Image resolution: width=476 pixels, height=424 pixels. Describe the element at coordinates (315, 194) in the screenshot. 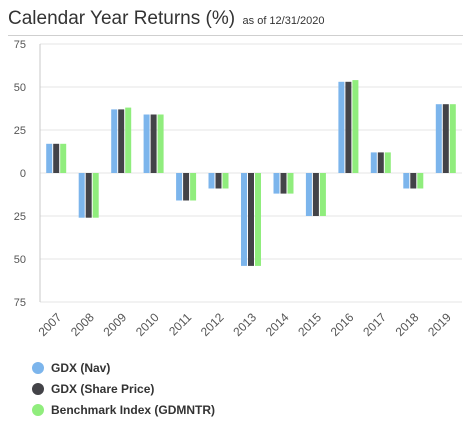

I see `bar-gdx-share-price--2015` at that location.